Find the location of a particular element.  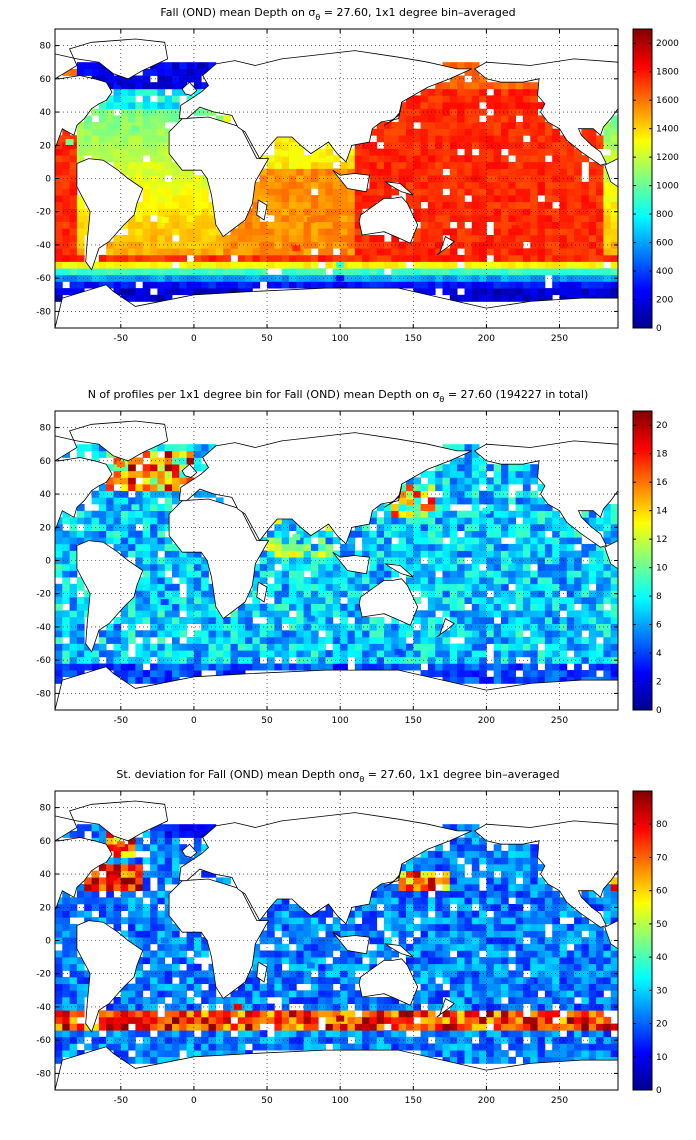

land-mass is located at coordinates (388, 602).